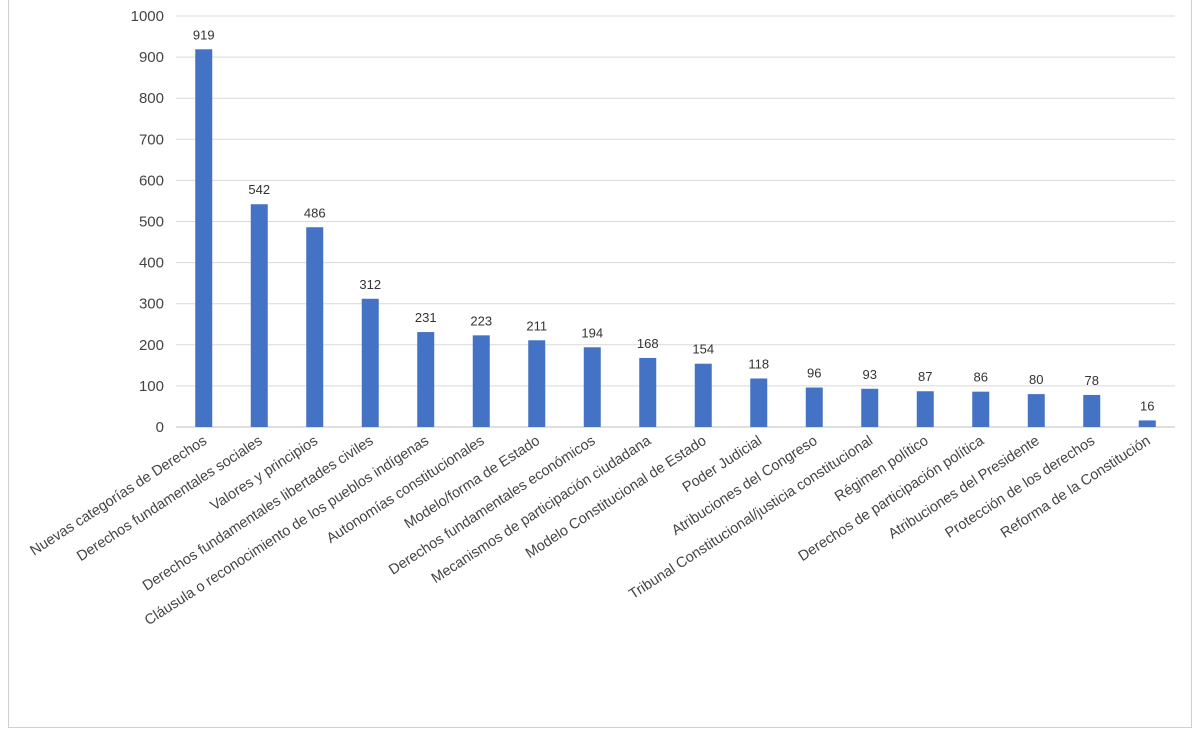 The height and width of the screenshot is (736, 1200). Describe the element at coordinates (151, 57) in the screenshot. I see `y-tick-label: 900` at that location.